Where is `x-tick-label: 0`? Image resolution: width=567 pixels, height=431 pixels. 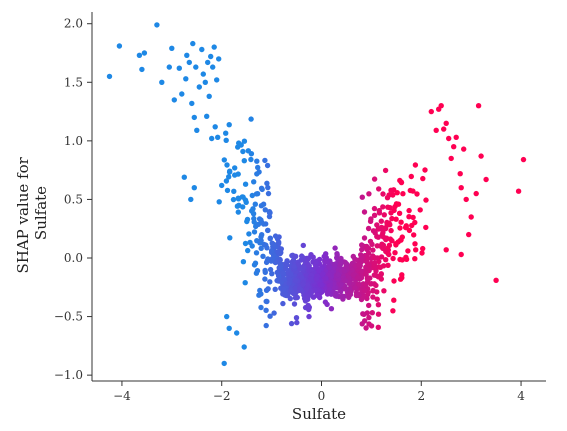 x-tick-label: 0 is located at coordinates (322, 396).